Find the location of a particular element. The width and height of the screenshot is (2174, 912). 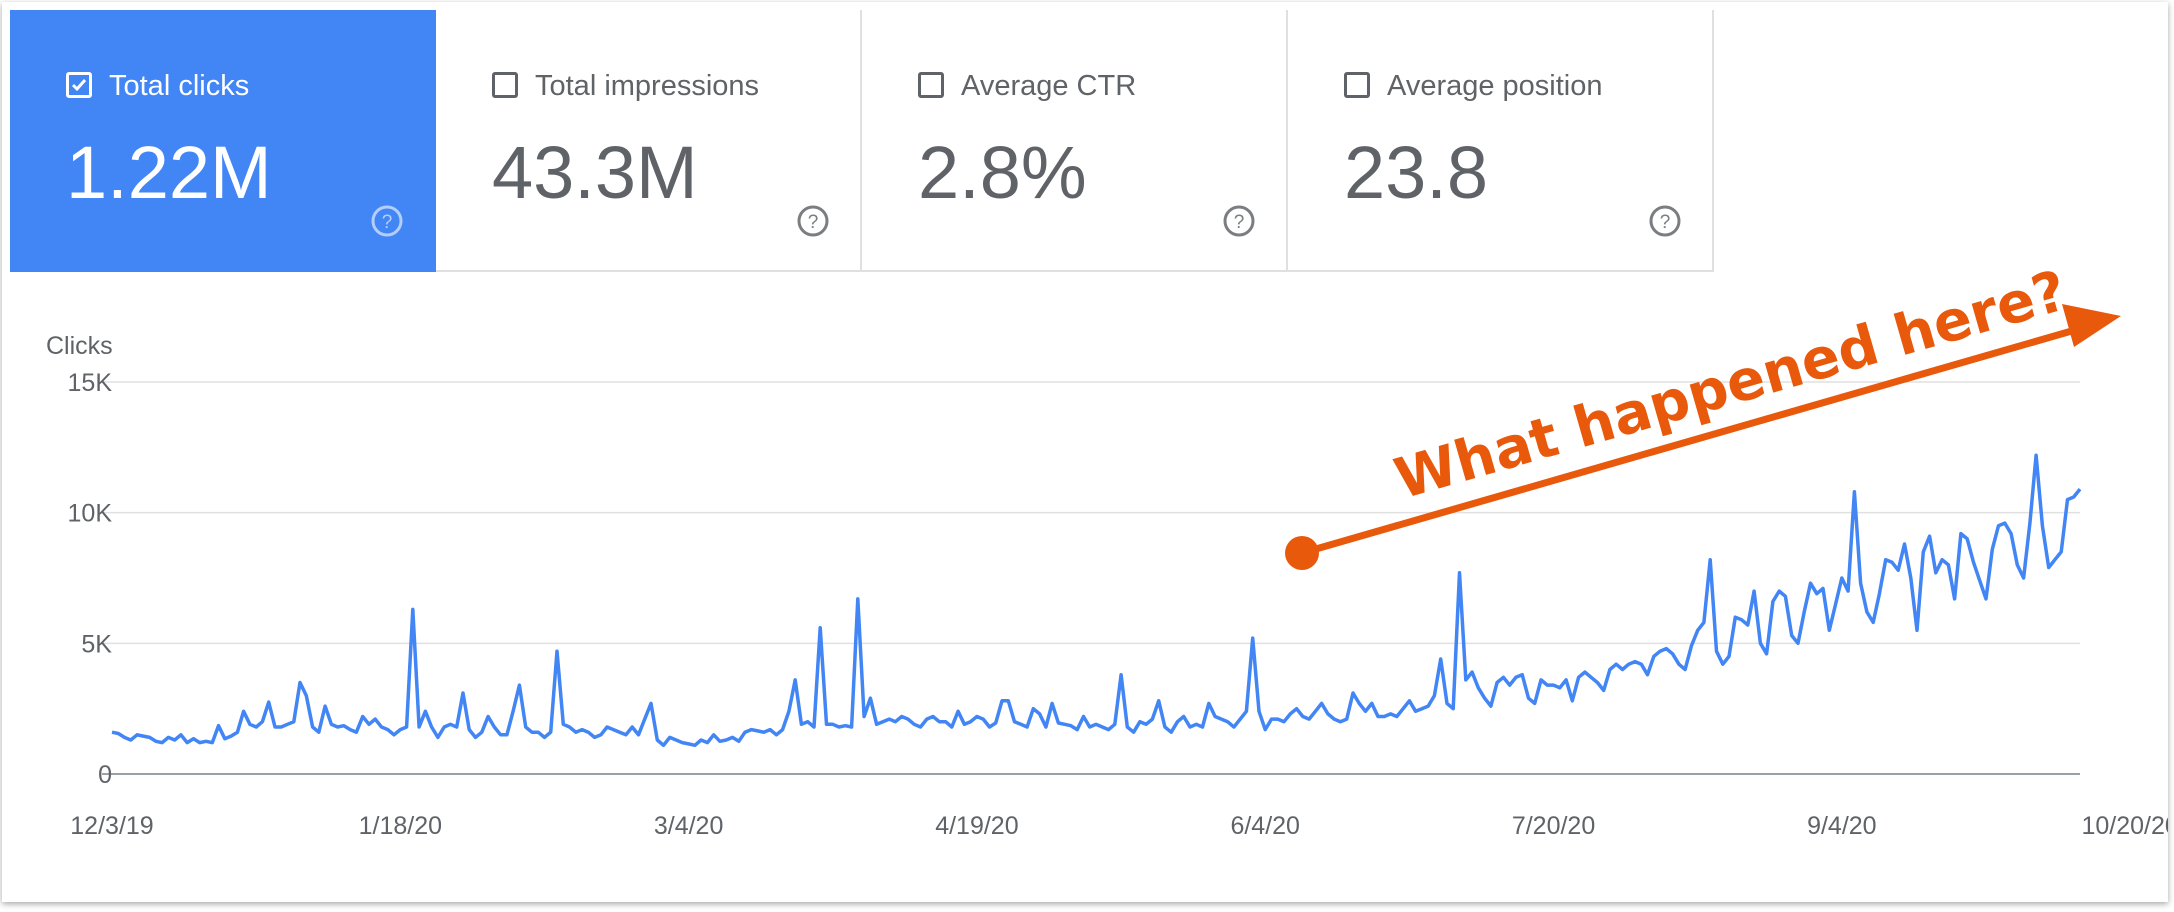

metric-value: 43.3M is located at coordinates (595, 172).